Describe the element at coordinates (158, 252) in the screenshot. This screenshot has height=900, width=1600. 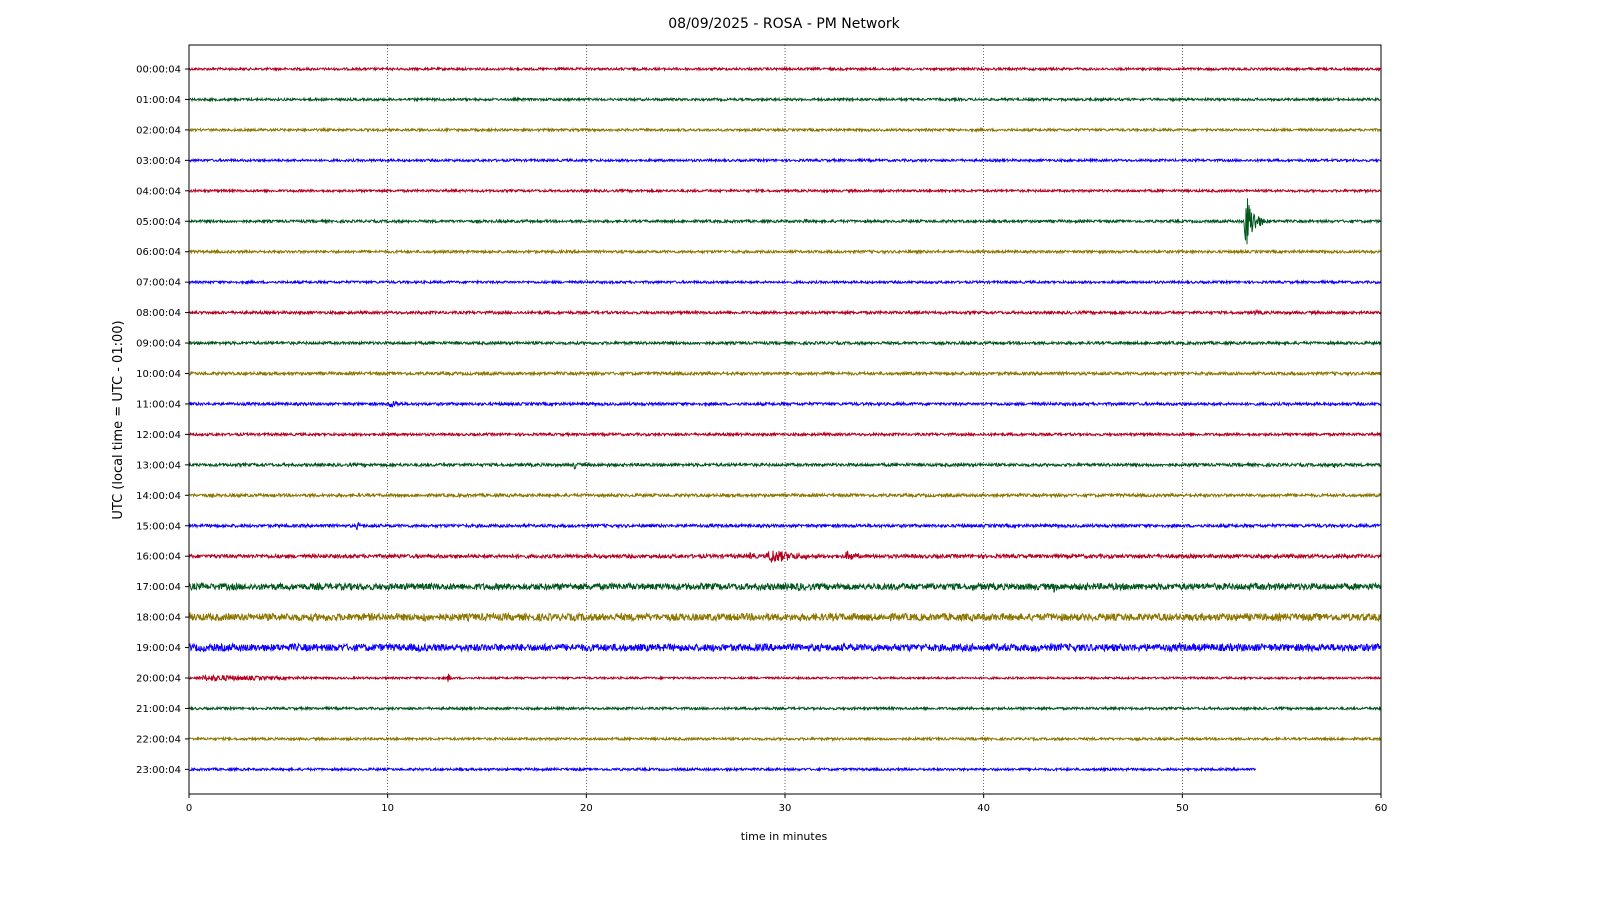
I see `y-tick-label: 06:00:04` at that location.